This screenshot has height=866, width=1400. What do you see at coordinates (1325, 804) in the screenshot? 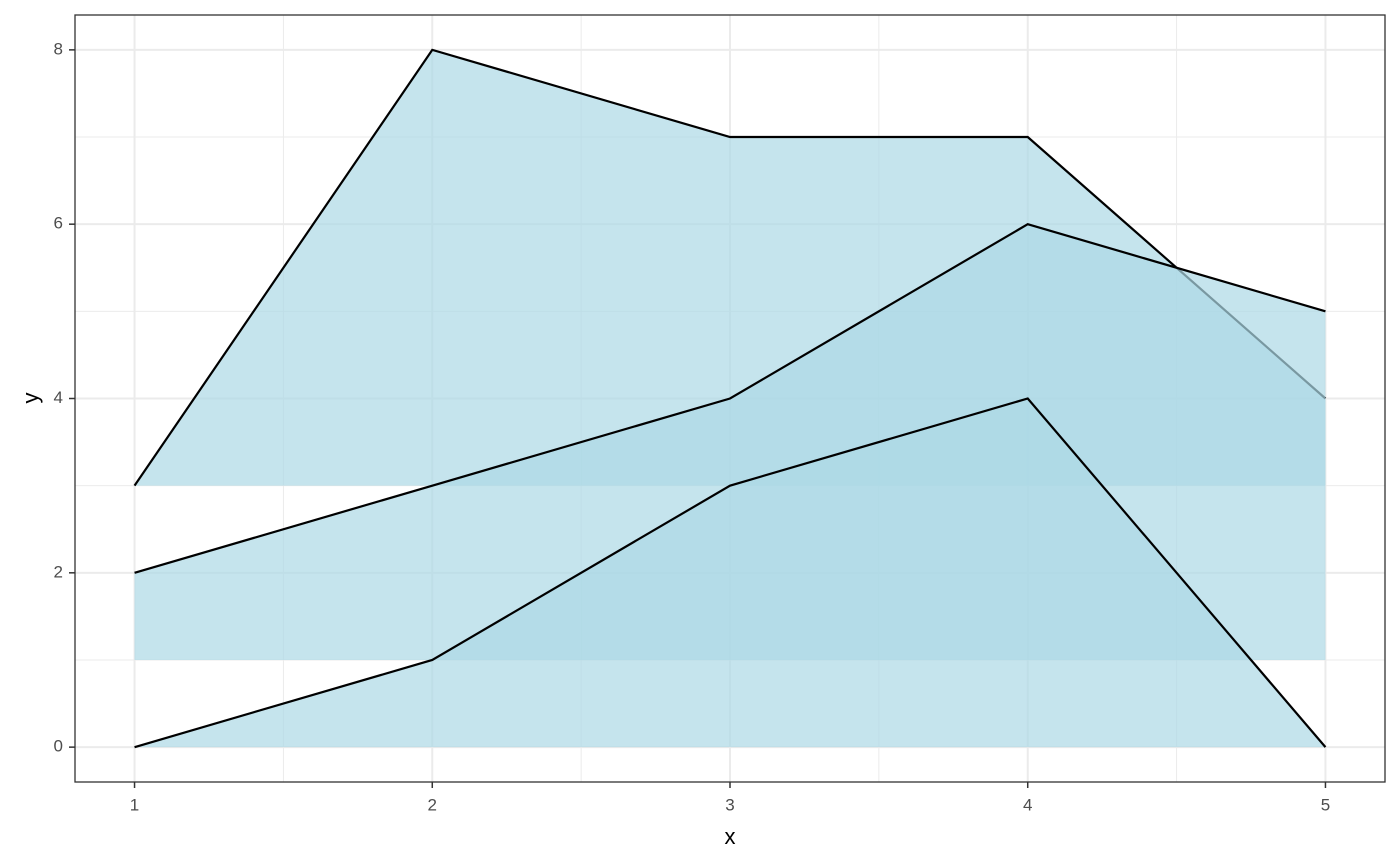
I see `x-tick-label: 5` at bounding box center [1325, 804].